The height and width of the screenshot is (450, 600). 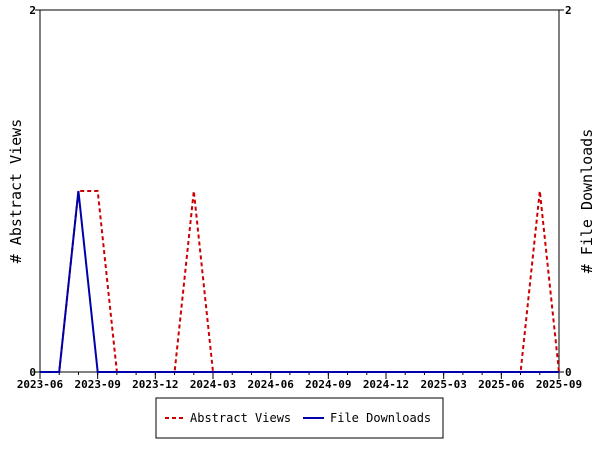 I want to click on y-axis-left-label: # Abstract Views, so click(x=16, y=191).